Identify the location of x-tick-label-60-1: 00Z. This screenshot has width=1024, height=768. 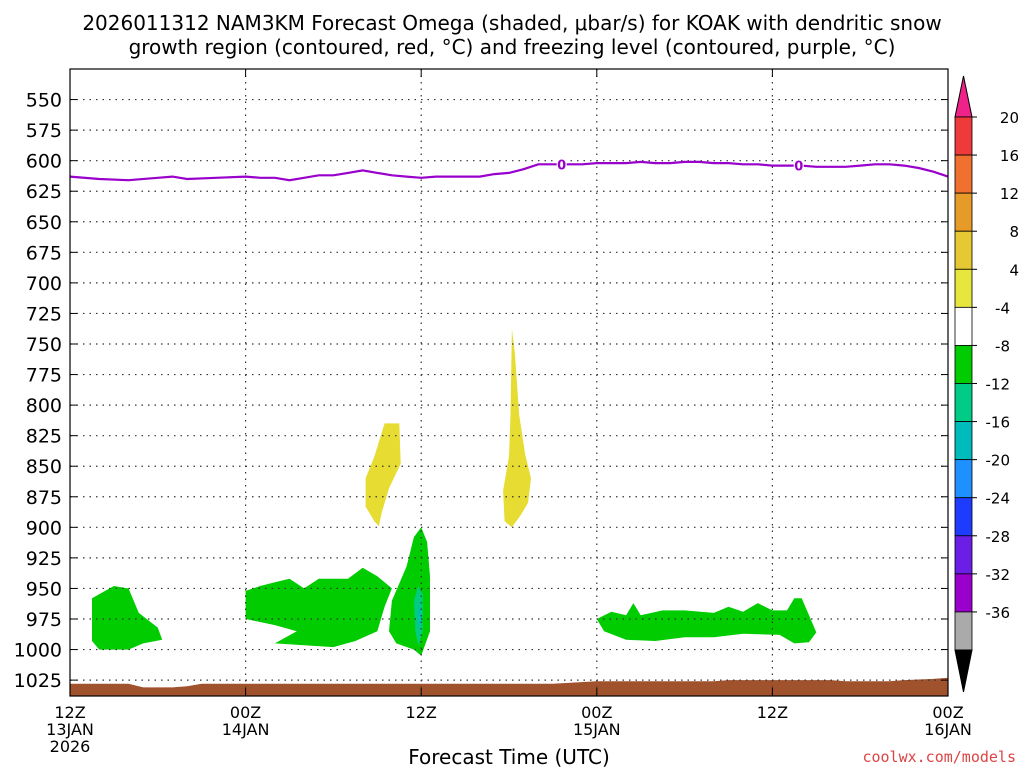
(947, 712).